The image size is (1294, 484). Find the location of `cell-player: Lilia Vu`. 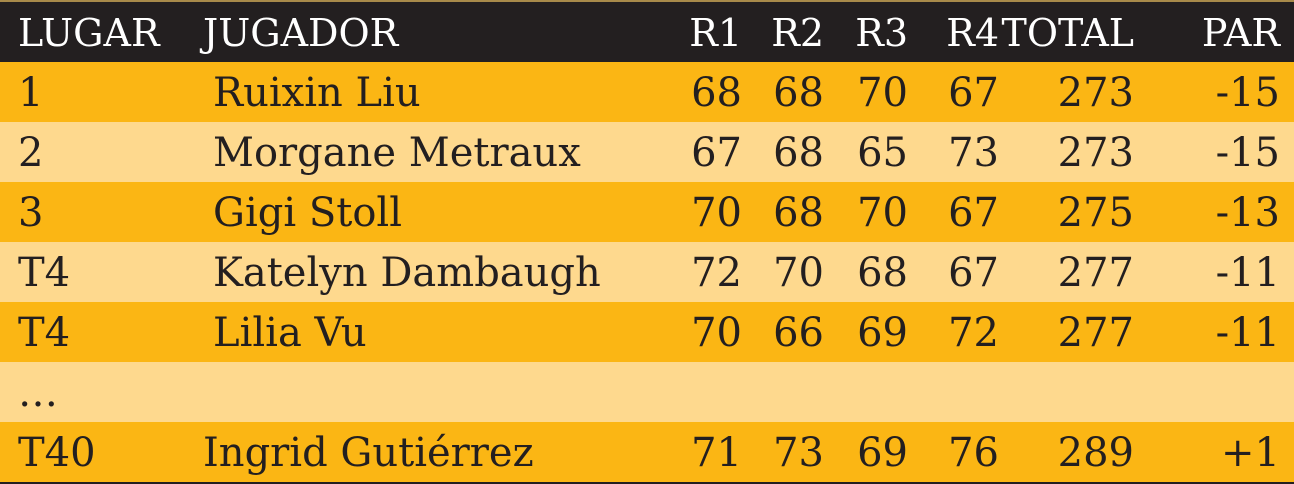

cell-player: Lilia Vu is located at coordinates (290, 333).